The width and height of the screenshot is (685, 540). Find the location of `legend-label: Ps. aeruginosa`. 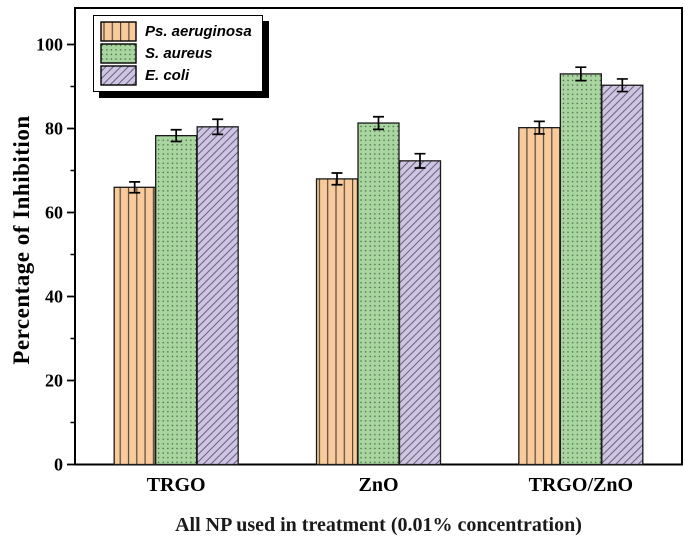

legend-label: Ps. aeruginosa is located at coordinates (198, 31).